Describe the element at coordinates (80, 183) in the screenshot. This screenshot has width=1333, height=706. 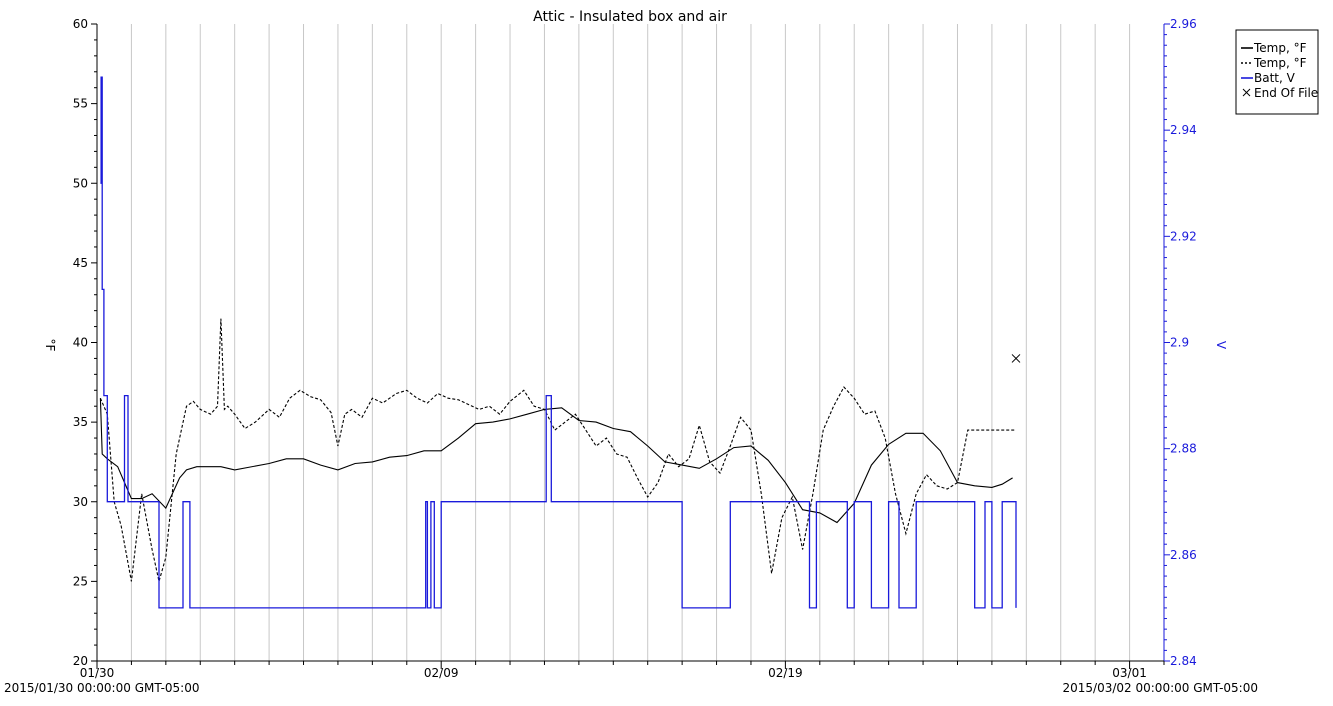
I see `y-tick-label-left: 50` at that location.